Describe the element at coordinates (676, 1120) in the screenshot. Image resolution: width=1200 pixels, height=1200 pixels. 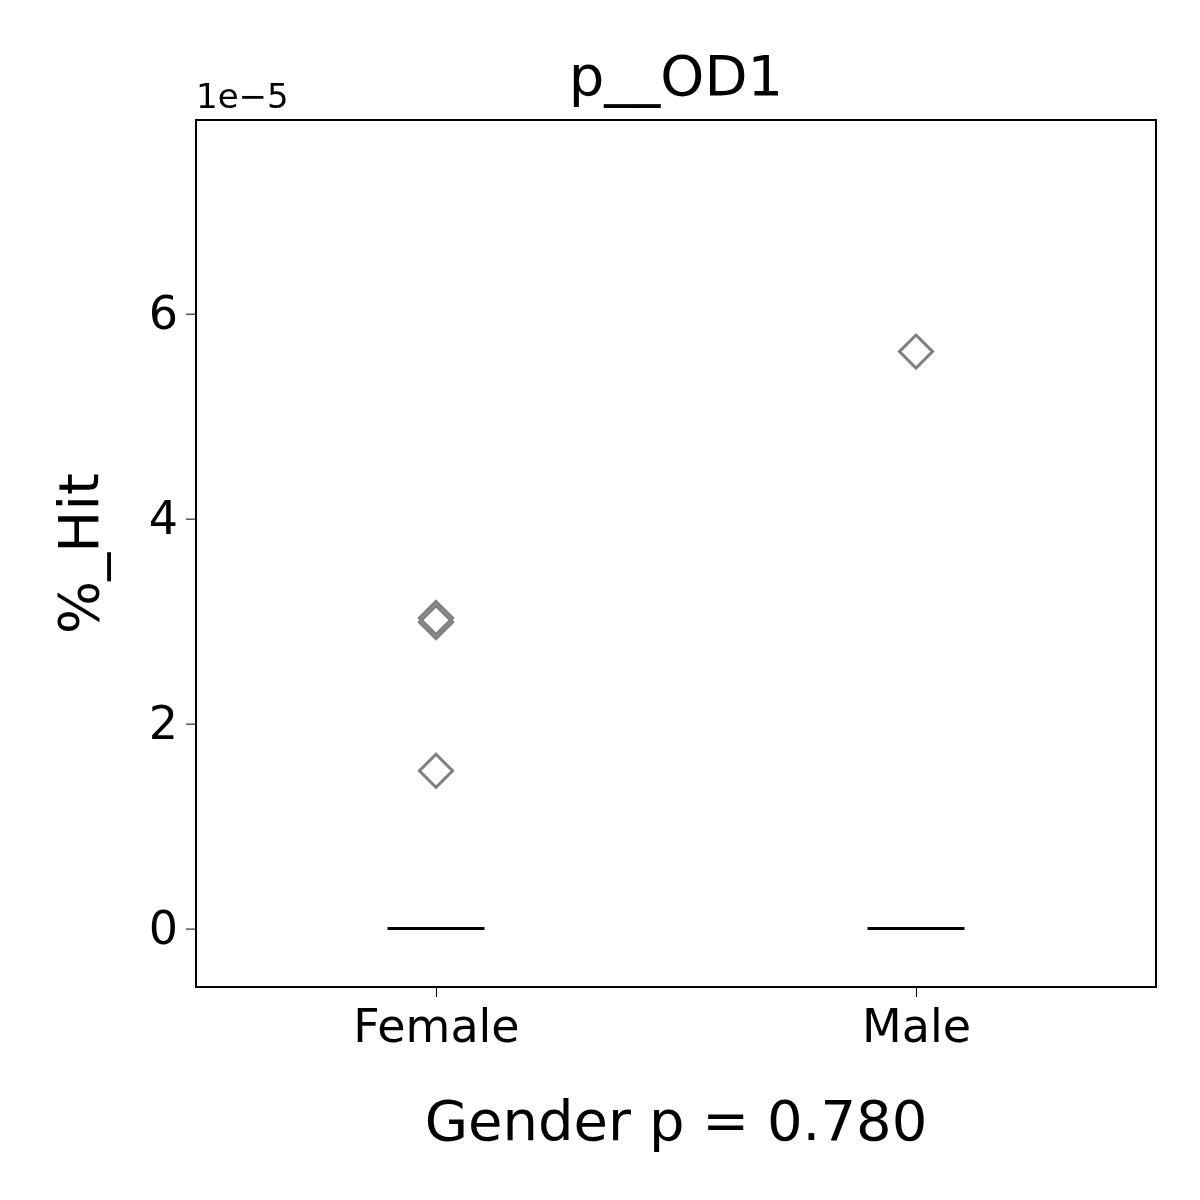
I see `x-axis-title: Gender p = 0.780` at that location.